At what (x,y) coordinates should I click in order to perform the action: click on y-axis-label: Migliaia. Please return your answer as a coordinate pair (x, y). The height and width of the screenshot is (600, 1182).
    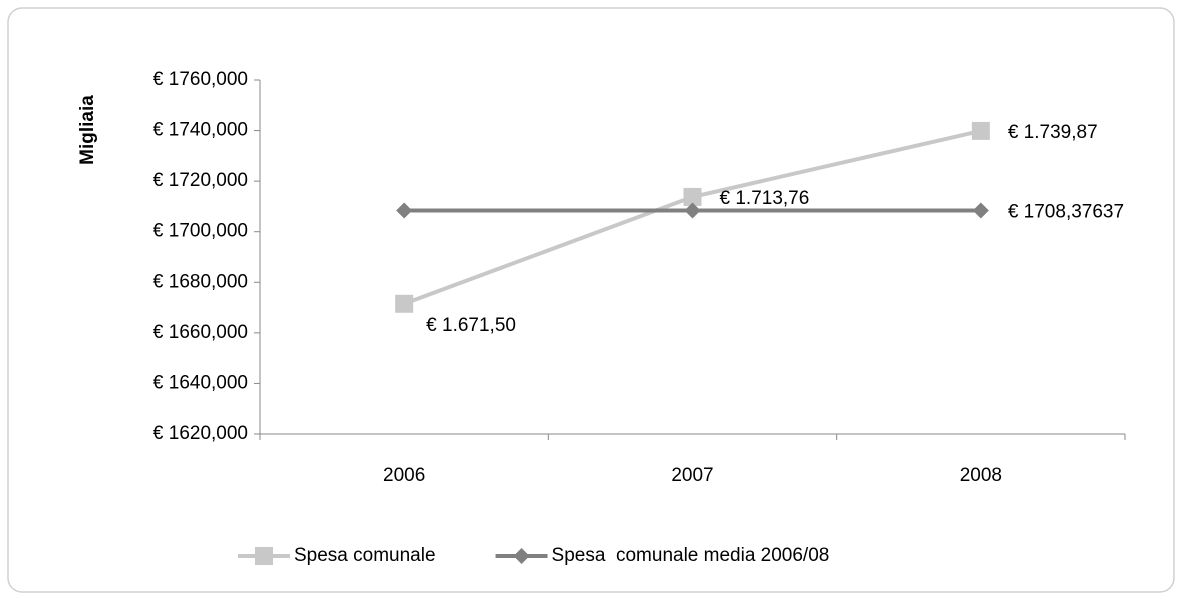
    Looking at the image, I should click on (87, 130).